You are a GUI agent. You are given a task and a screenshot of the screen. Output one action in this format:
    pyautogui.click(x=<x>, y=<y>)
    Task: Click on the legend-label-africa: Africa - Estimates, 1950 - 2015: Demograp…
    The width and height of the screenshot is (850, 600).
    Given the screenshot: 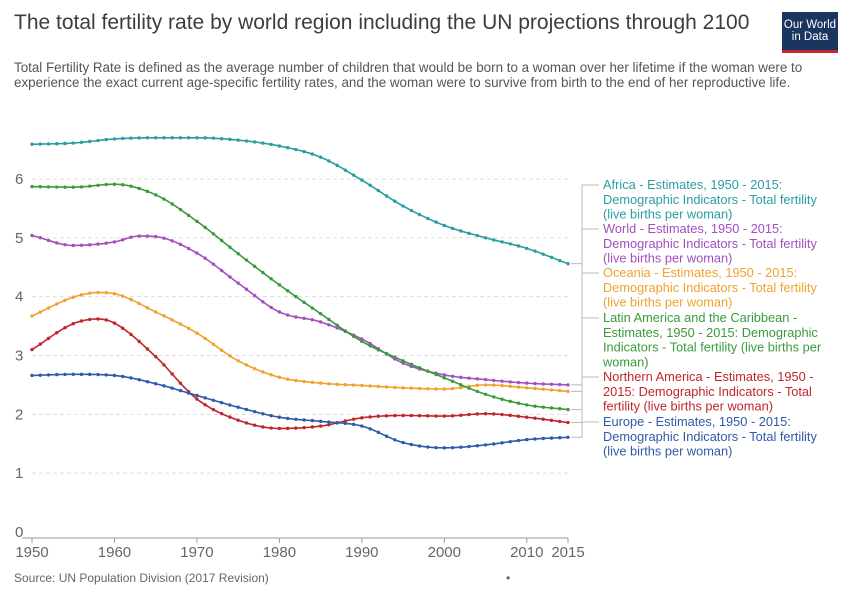 What is the action you would take?
    pyautogui.click(x=710, y=199)
    